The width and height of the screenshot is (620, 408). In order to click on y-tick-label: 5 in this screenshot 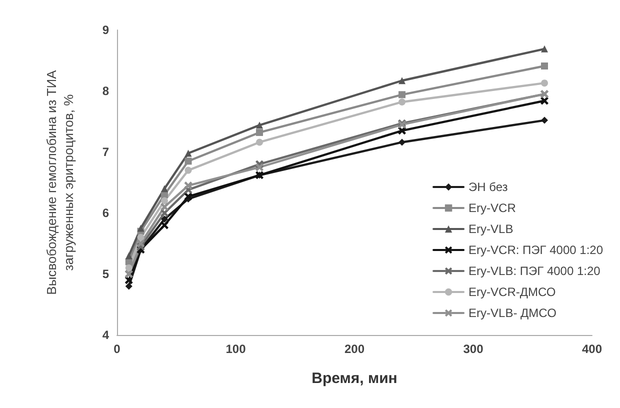, I will do `click(106, 274)`.